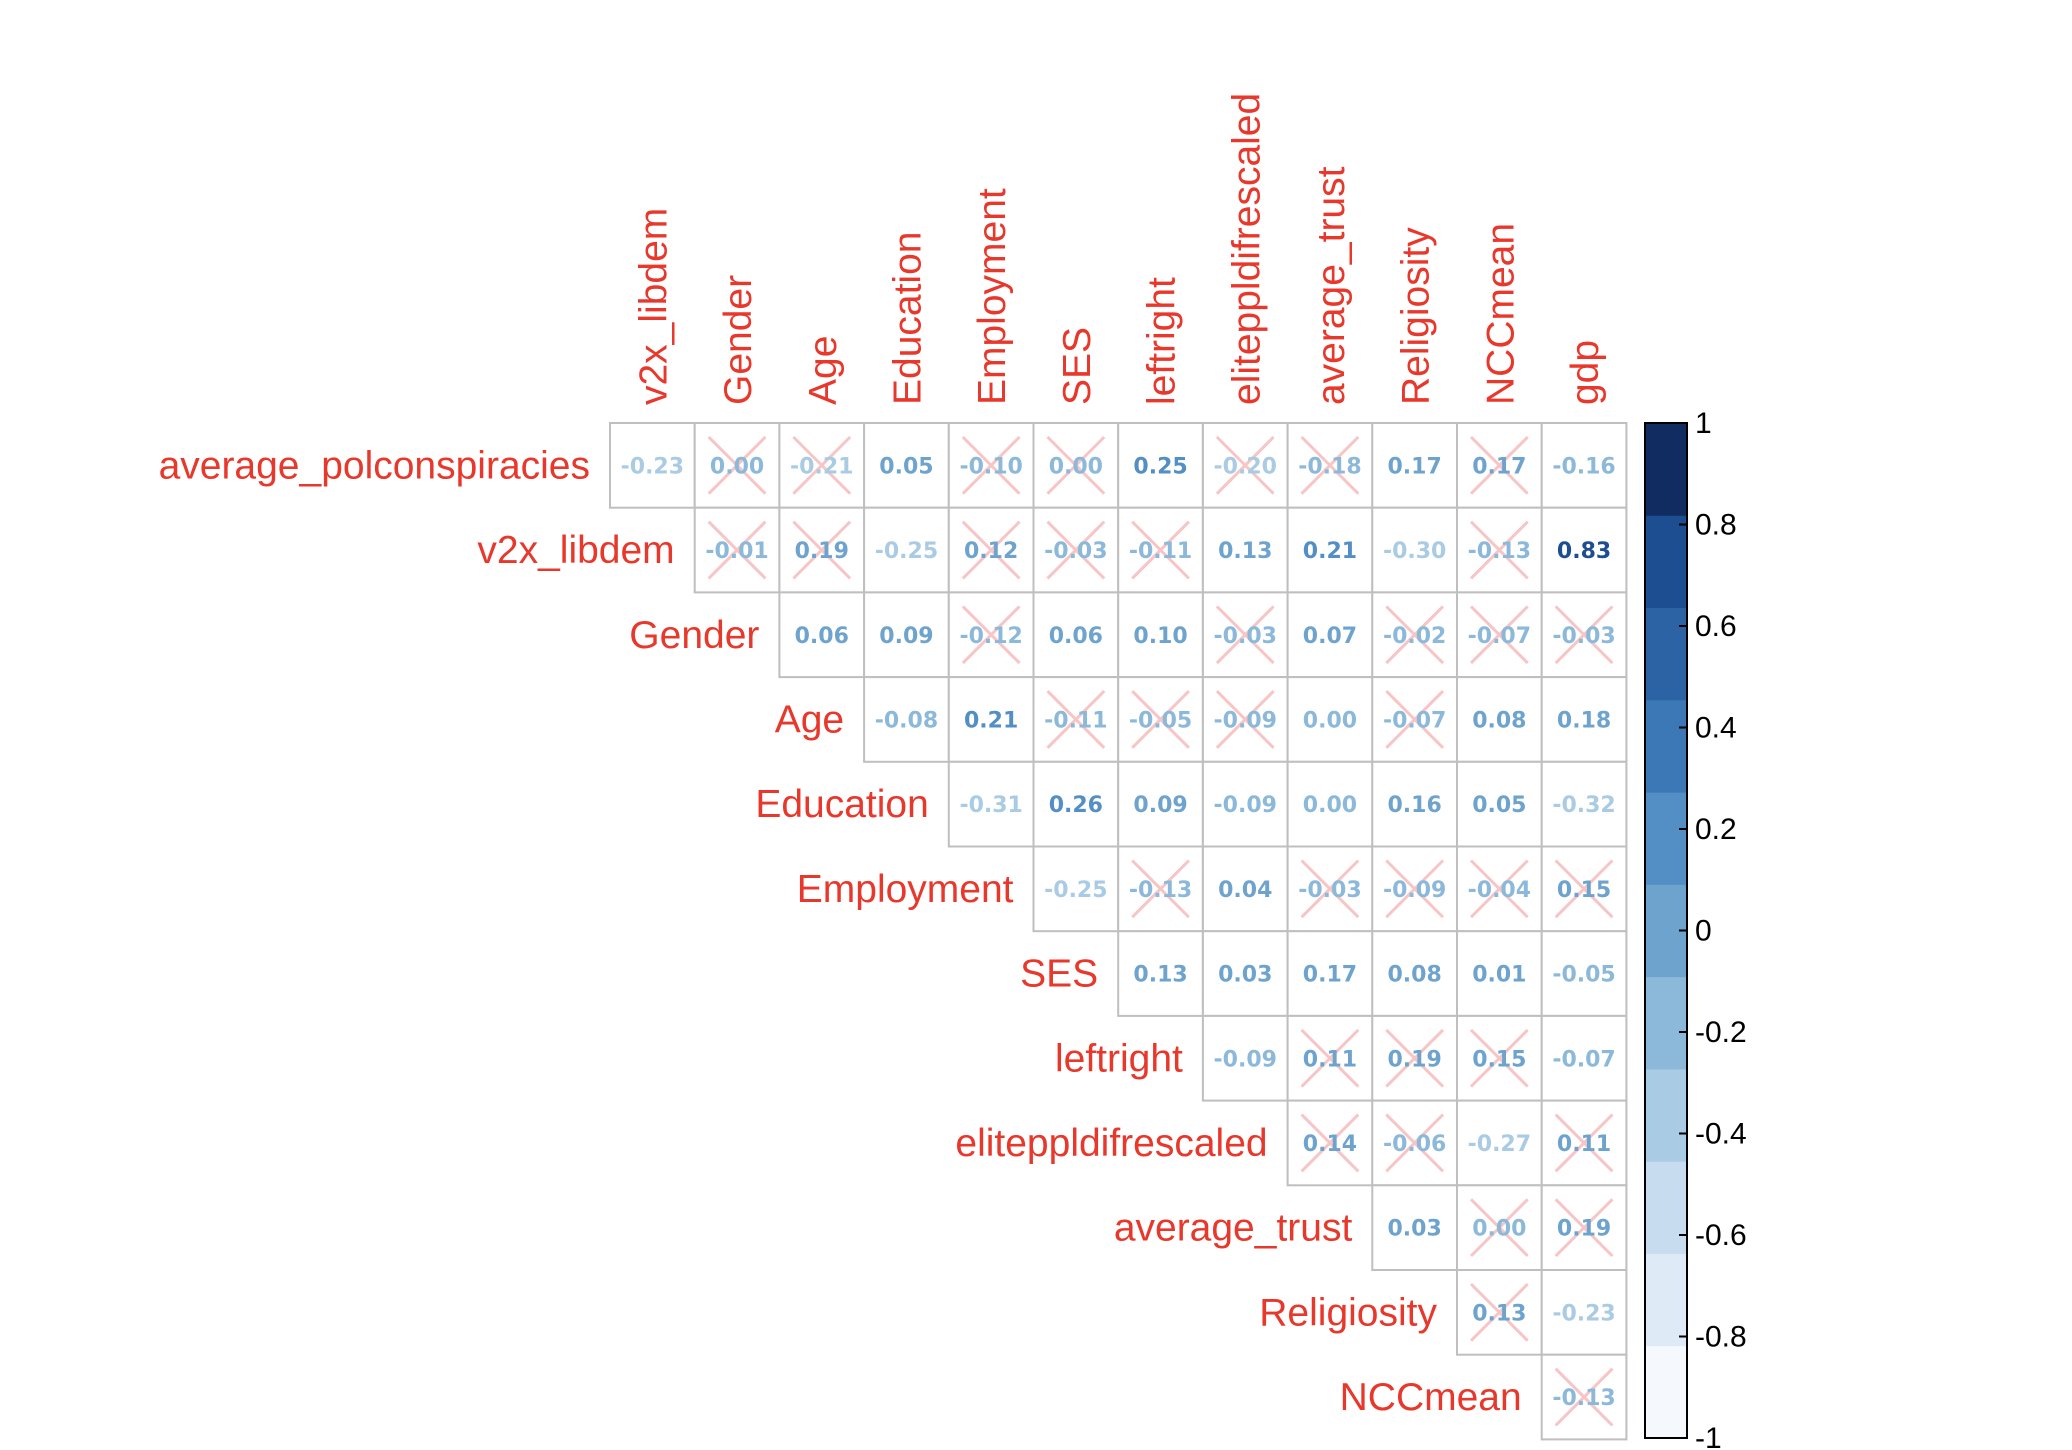 This screenshot has width=2072, height=1450. Describe the element at coordinates (1119, 1058) in the screenshot. I see `row-label-leftright: leftright` at that location.